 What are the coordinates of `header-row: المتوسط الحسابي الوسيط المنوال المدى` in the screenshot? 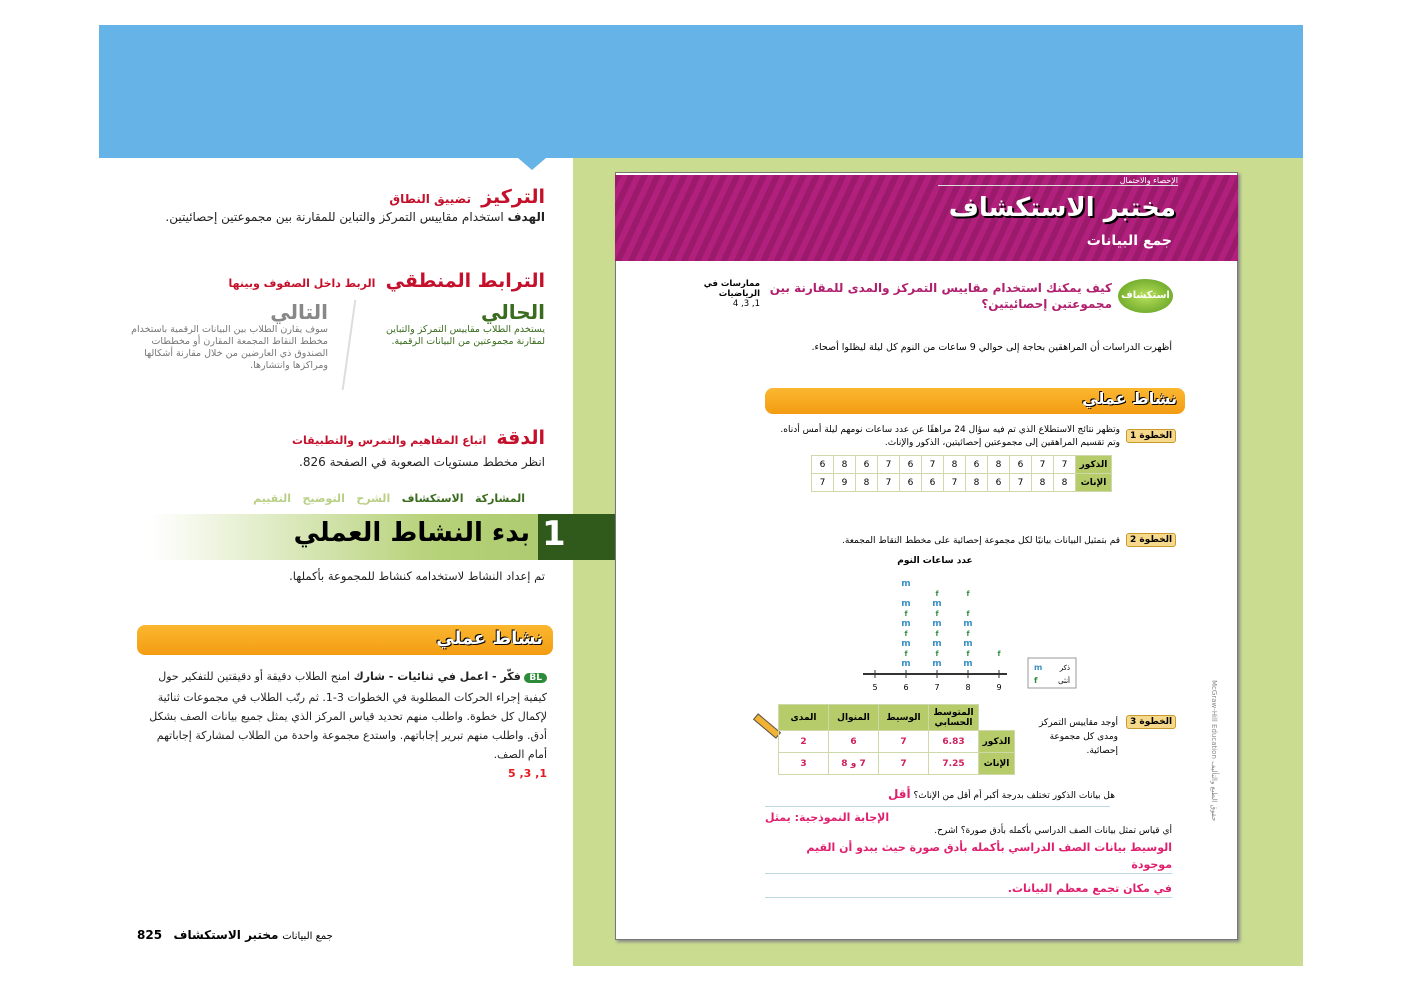 It's located at (896, 717).